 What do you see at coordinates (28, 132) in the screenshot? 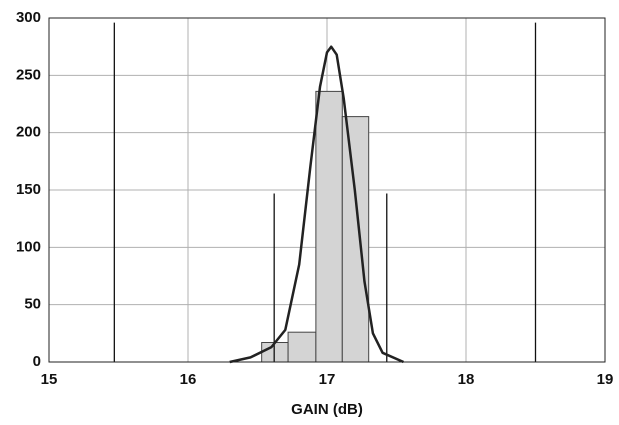
I see `y-tick-label: 200` at bounding box center [28, 132].